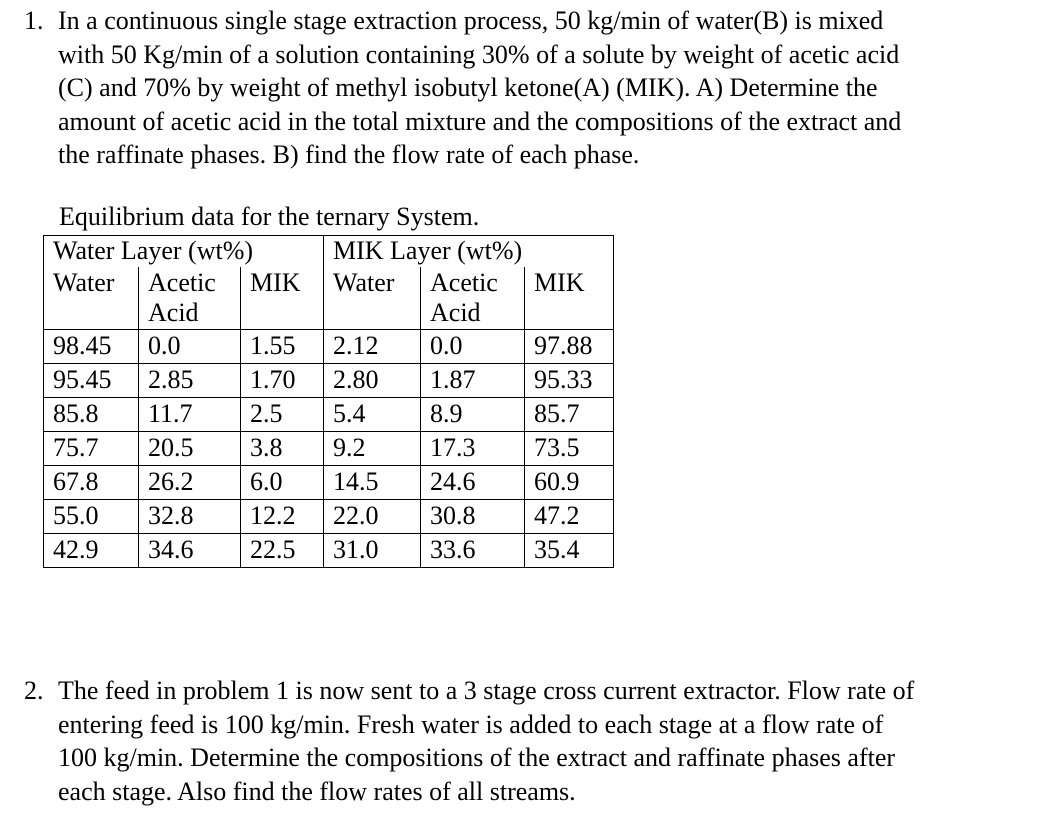 This screenshot has width=1046, height=824. I want to click on table-cell: 5.4, so click(372, 414).